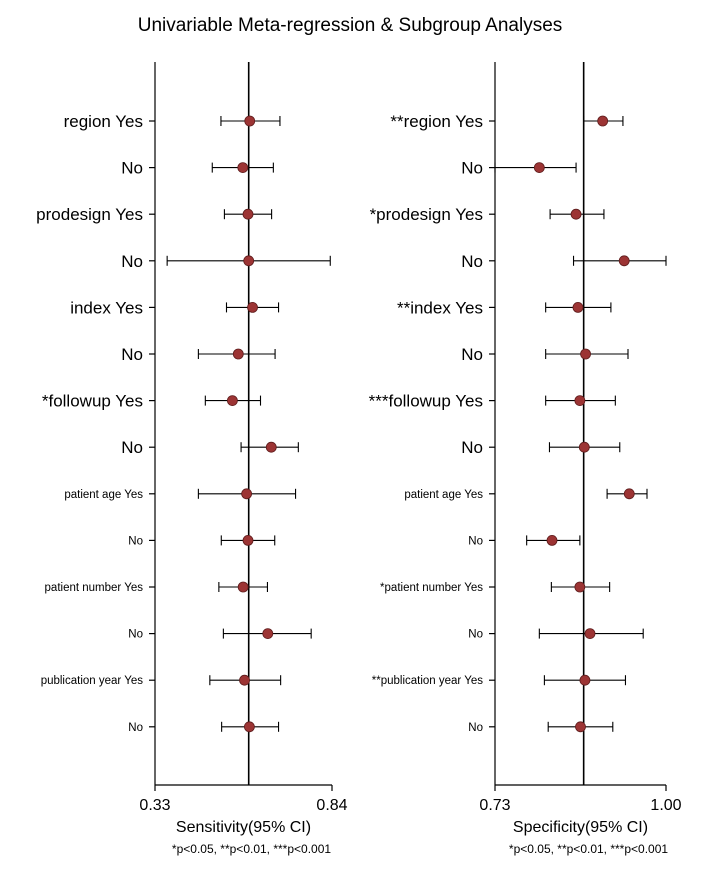  I want to click on row-label: prodesign Yes, so click(89, 214).